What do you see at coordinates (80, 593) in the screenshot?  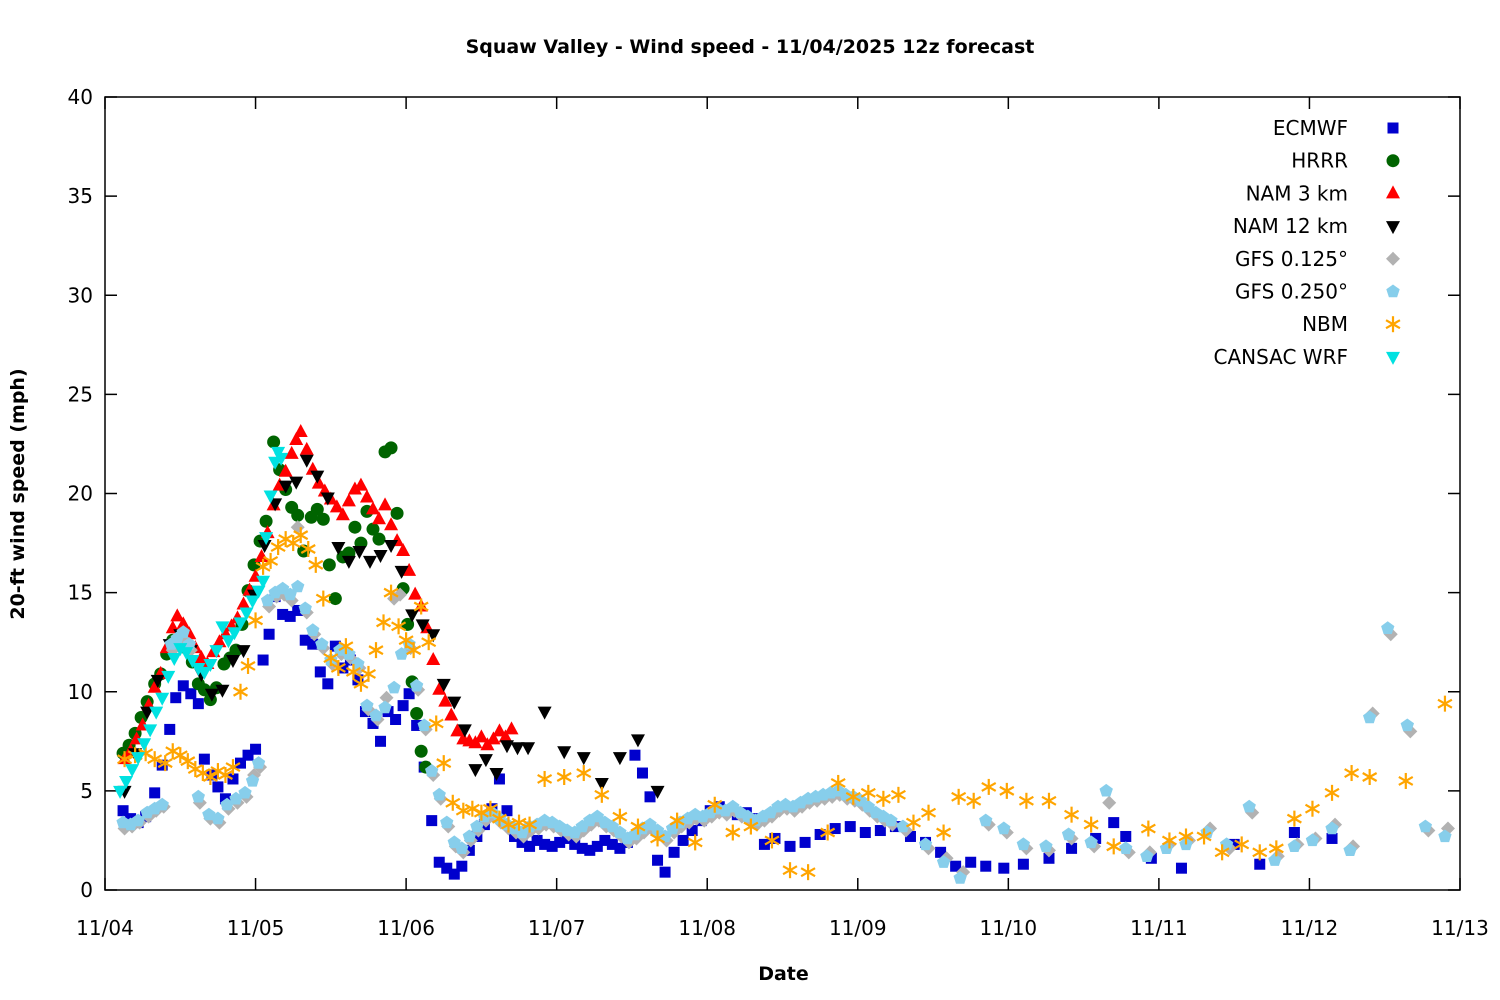 I see `y-tick-label: 15` at bounding box center [80, 593].